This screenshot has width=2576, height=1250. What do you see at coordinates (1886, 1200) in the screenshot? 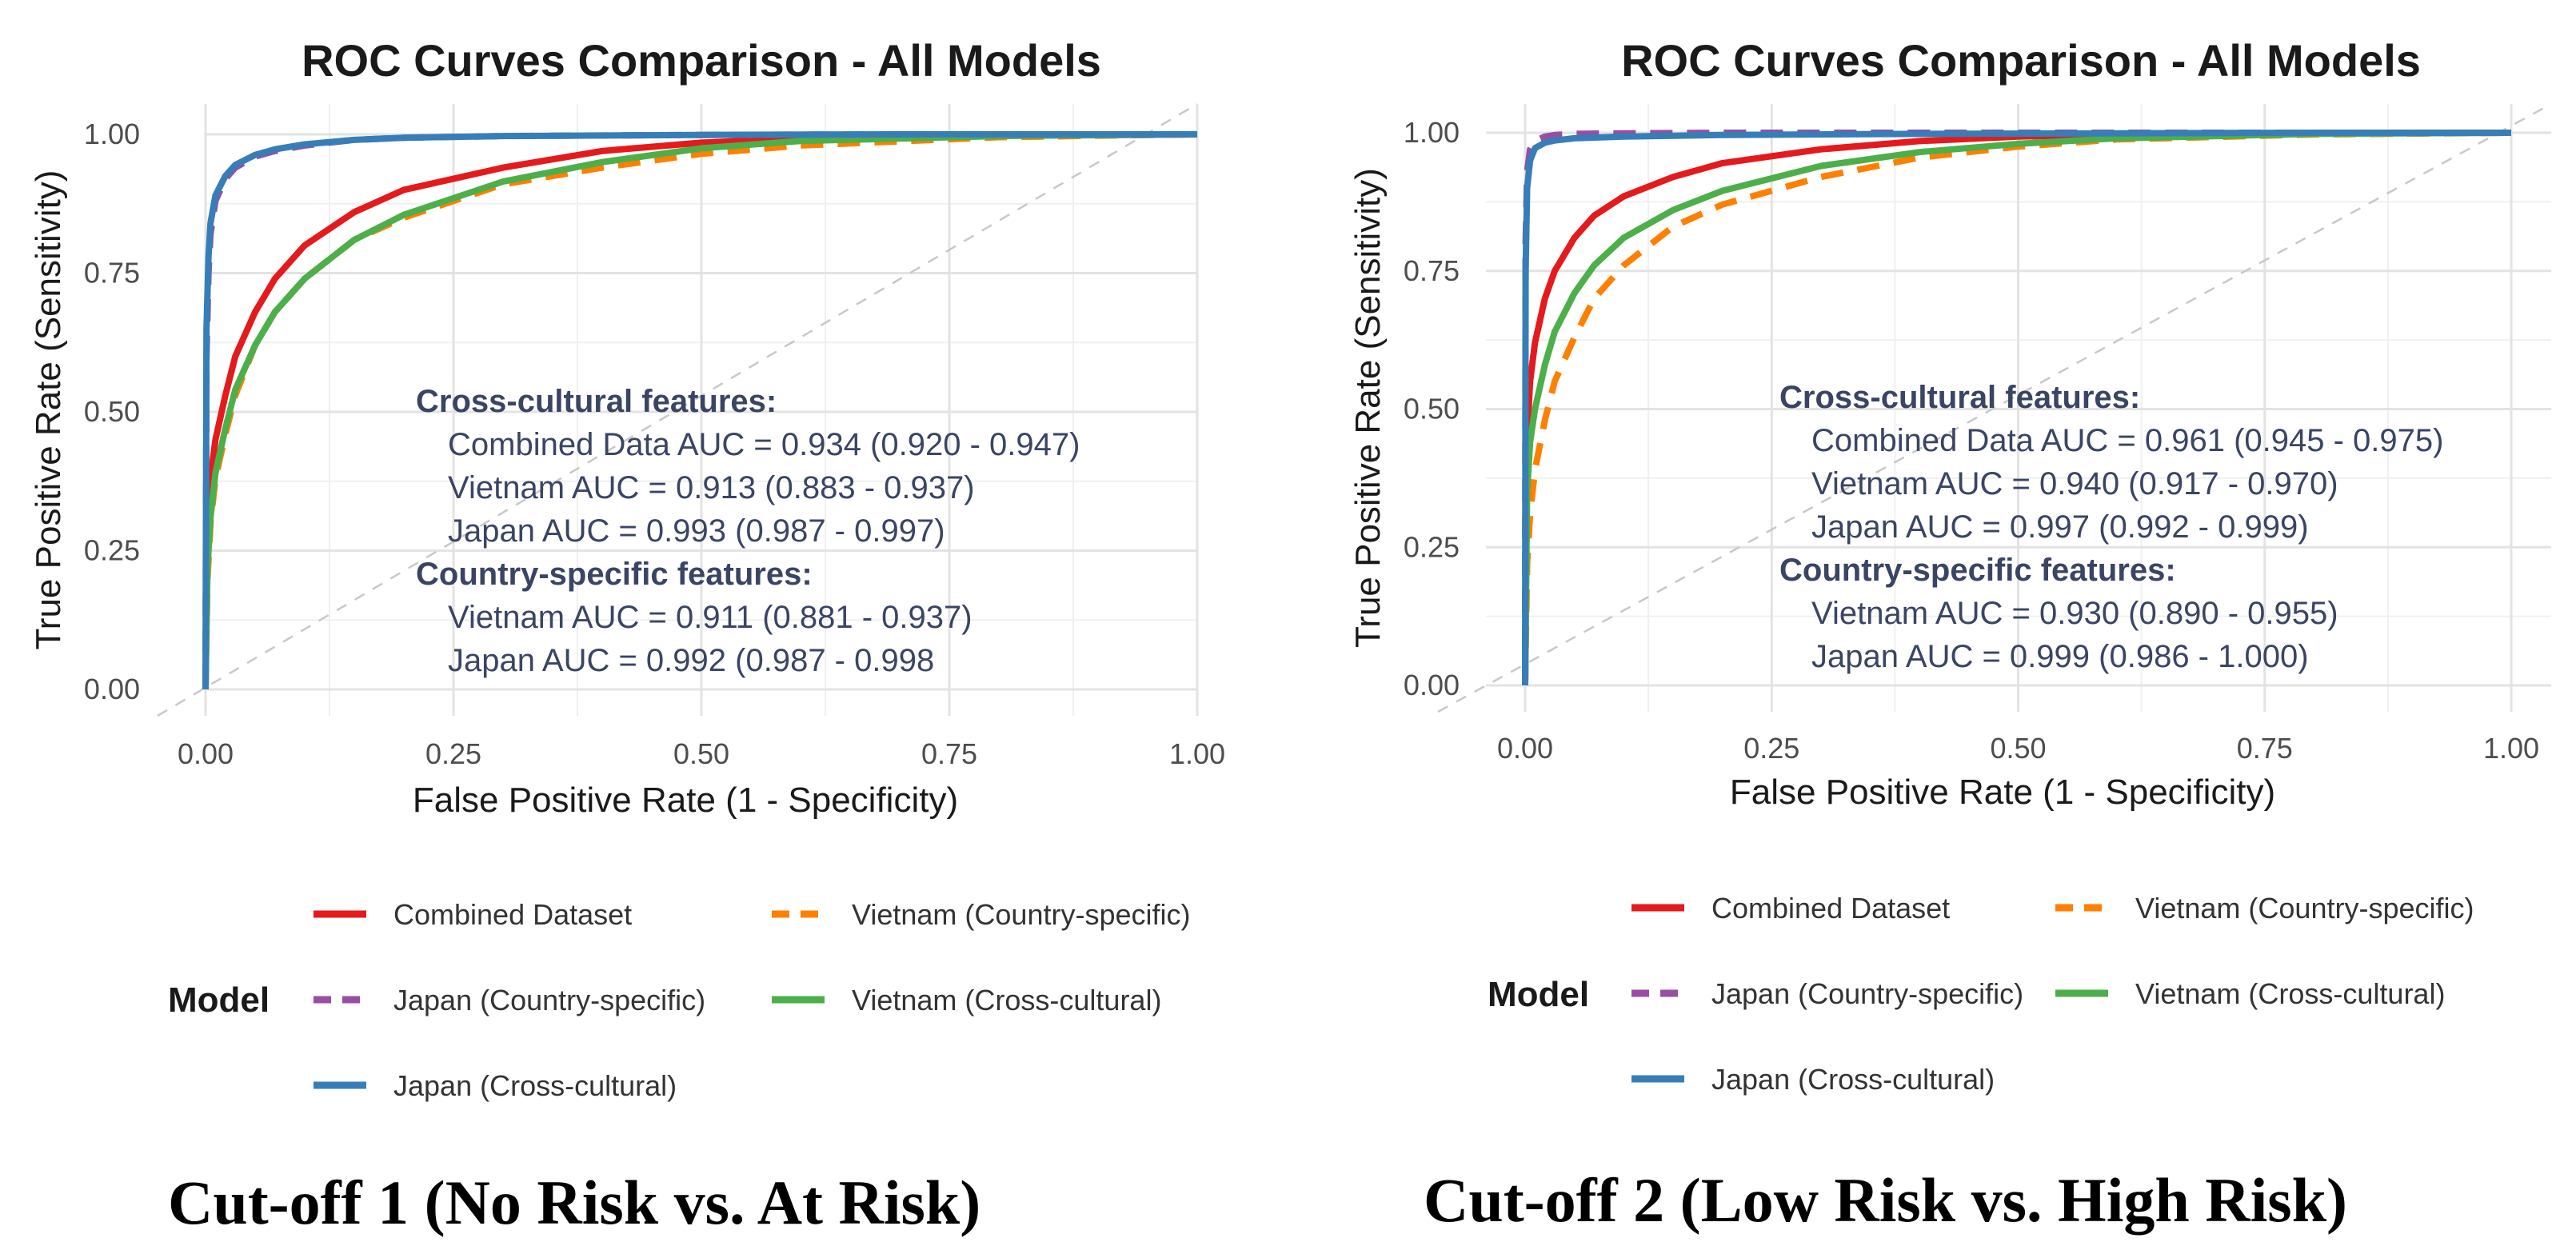
I see `panel-caption: Cut-off 2 (Low Risk vs. High Risk)` at bounding box center [1886, 1200].